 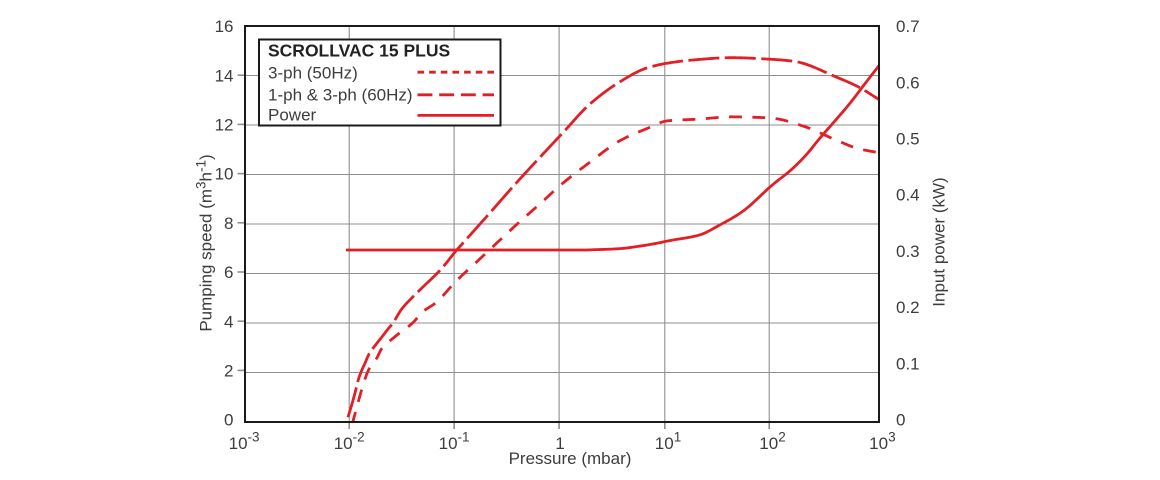 What do you see at coordinates (908, 195) in the screenshot?
I see `svg-text: 0.4` at bounding box center [908, 195].